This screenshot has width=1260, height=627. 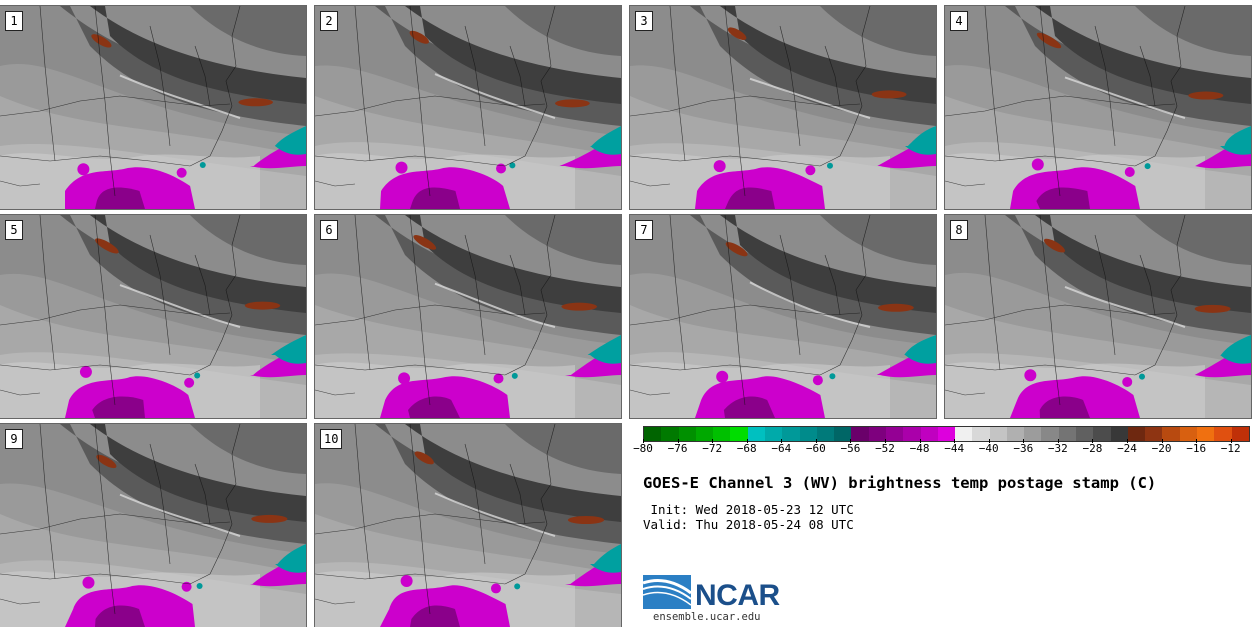 What do you see at coordinates (1023, 448) in the screenshot?
I see `colorbar-tick-label: −36` at bounding box center [1023, 448].